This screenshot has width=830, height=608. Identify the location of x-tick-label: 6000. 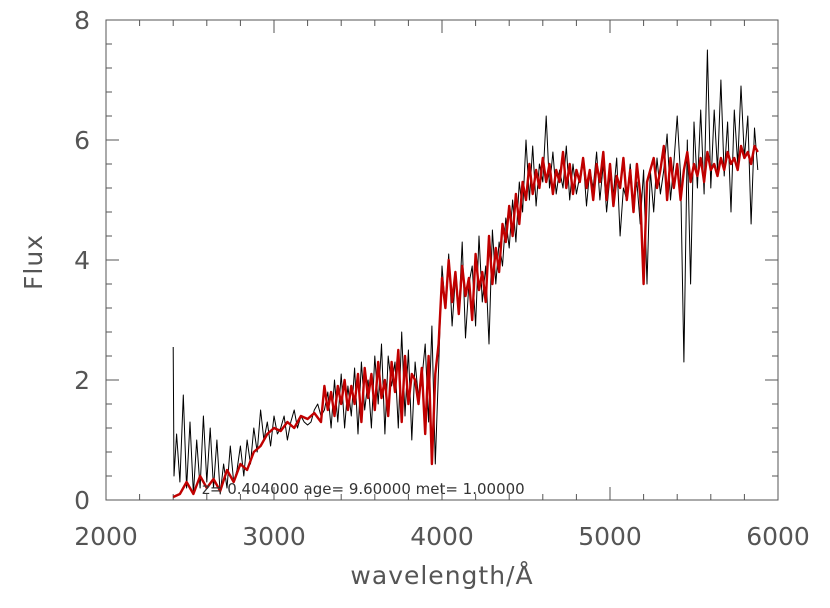
(778, 536).